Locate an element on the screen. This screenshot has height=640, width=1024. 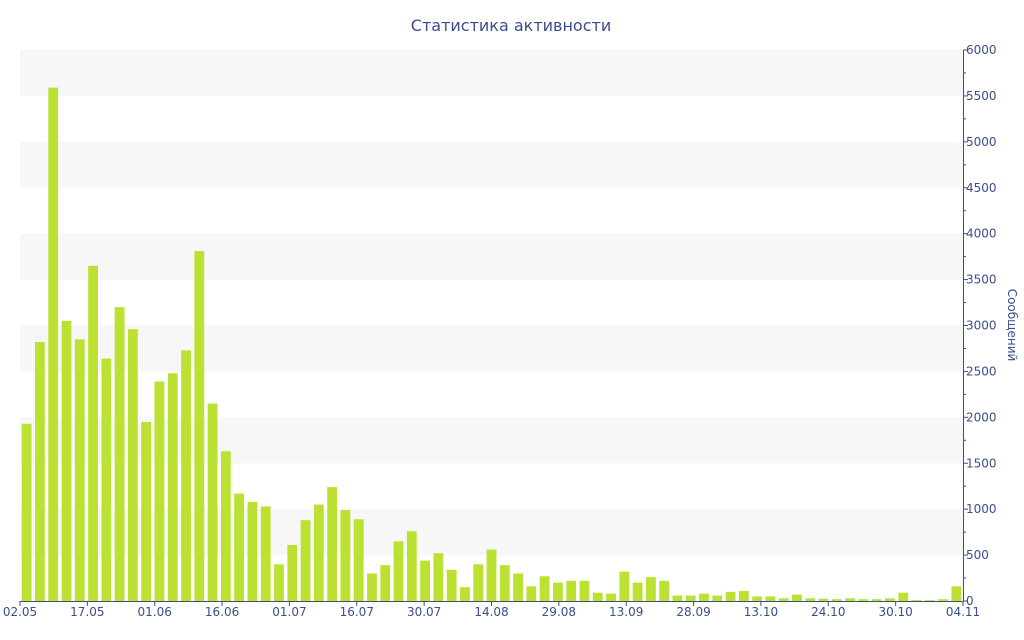
x-tick-label: 17.05 is located at coordinates (87, 612).